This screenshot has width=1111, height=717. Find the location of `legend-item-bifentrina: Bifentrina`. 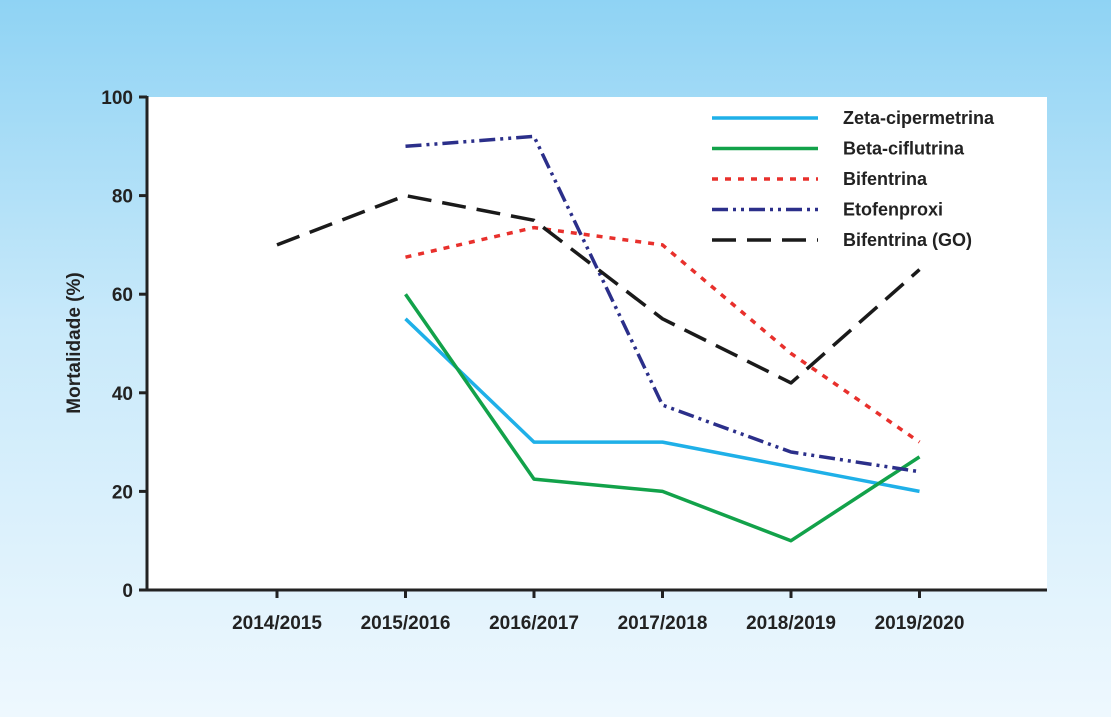

legend-item-bifentrina: Bifentrina is located at coordinates (820, 179).